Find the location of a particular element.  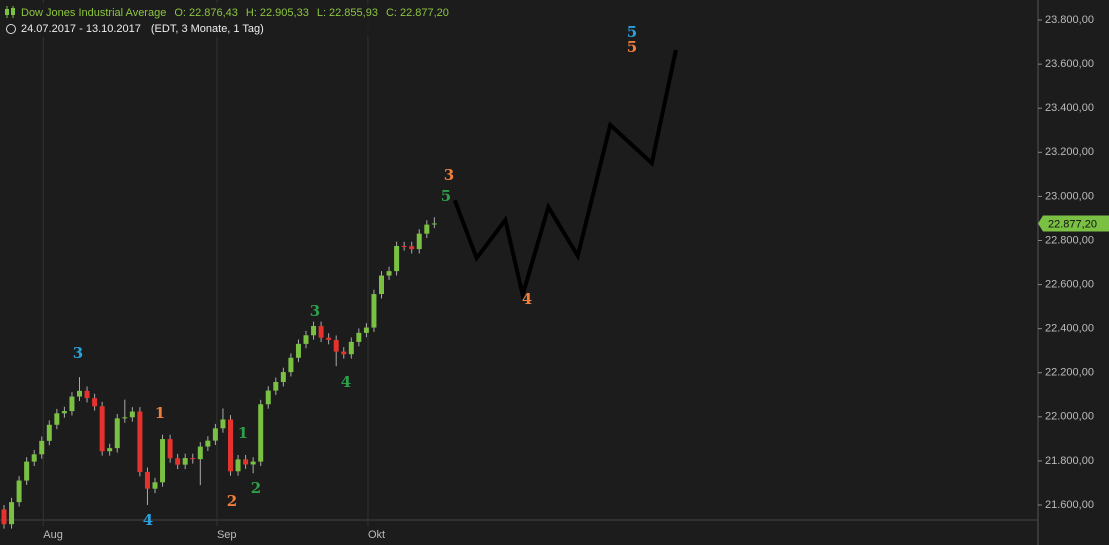

last-price-label: 22.877,20 is located at coordinates (1072, 224).